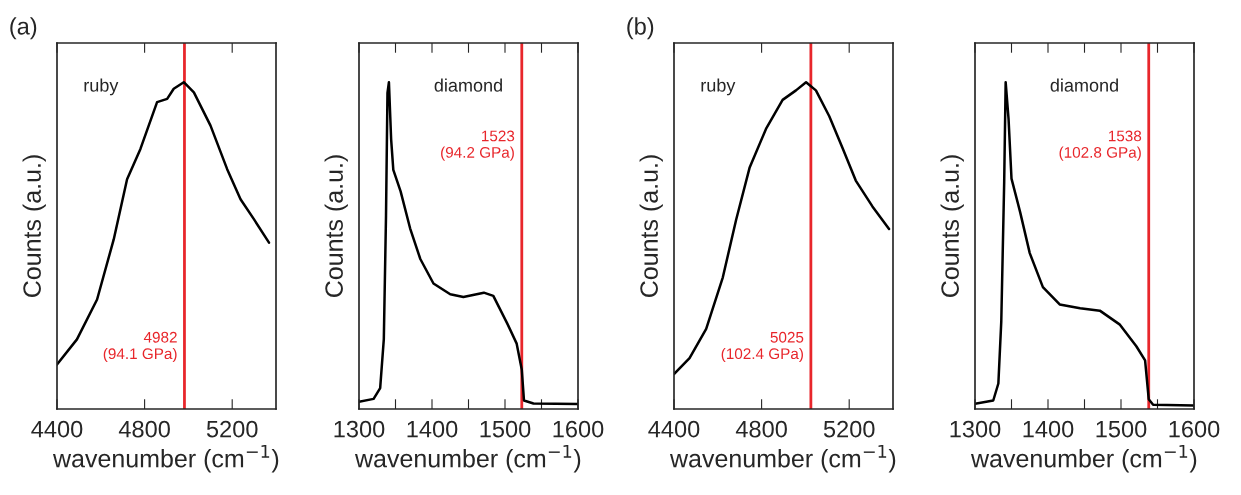 The height and width of the screenshot is (495, 1241). I want to click on ref-line-label: 5025 (102.4 GPa), so click(762, 347).